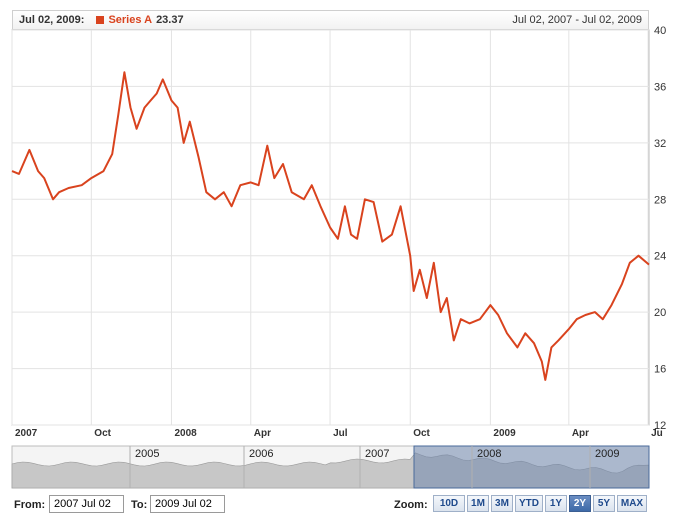 This screenshot has height=531, width=689. I want to click on navigator-year-label: 2008, so click(489, 454).